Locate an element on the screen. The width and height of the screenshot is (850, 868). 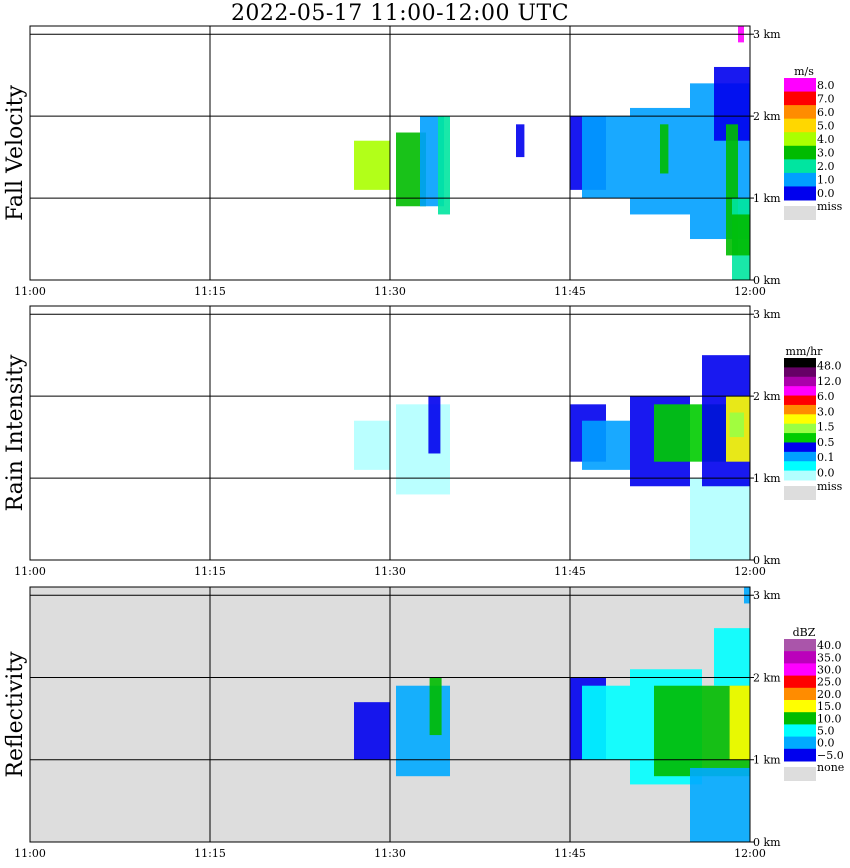
legend-label: 12.0 is located at coordinates (829, 381).